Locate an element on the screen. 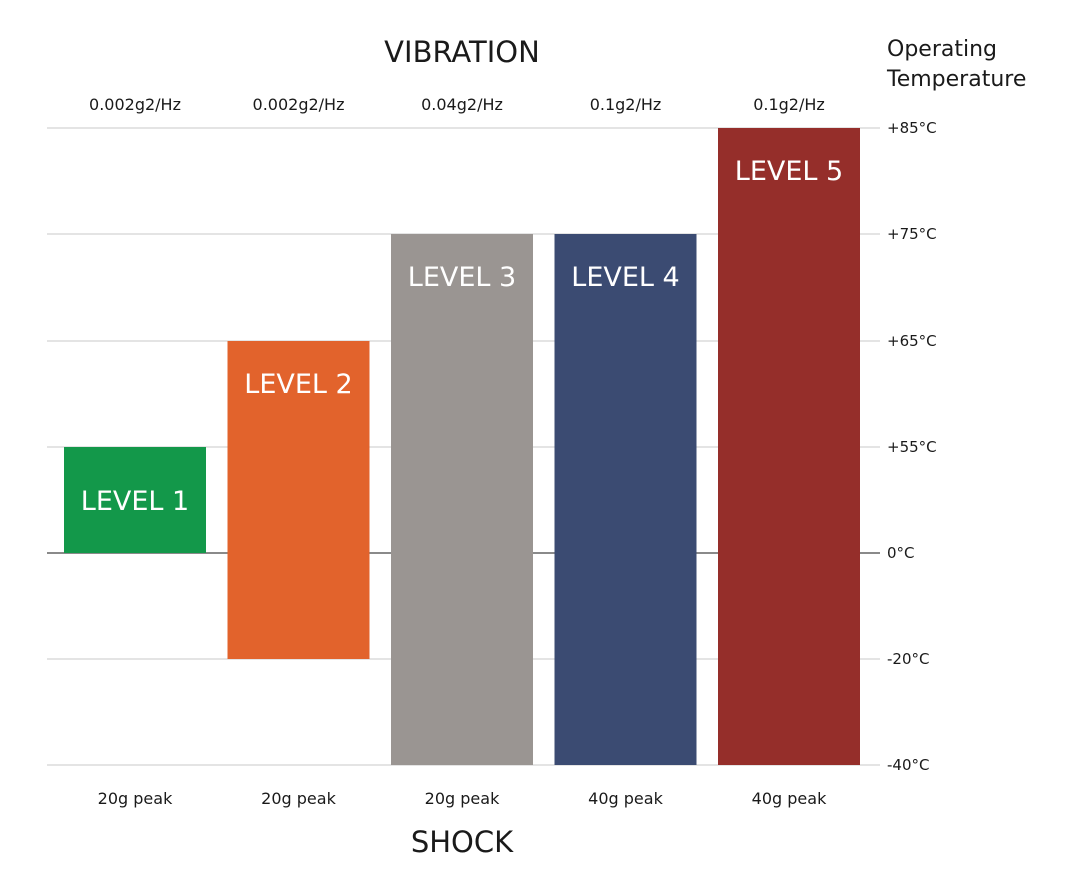 Image resolution: width=1086 pixels, height=890 pixels. y-tick-labels: +85°C +75°C +65°C +55°C 0°C -20°C -40°C is located at coordinates (912, 446).